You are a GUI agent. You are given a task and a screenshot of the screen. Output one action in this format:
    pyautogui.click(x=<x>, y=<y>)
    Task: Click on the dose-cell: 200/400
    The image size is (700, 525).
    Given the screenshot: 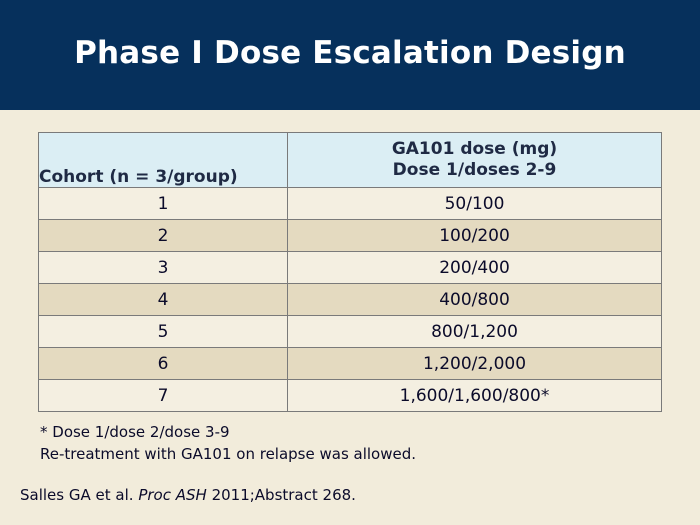 What is the action you would take?
    pyautogui.click(x=474, y=267)
    